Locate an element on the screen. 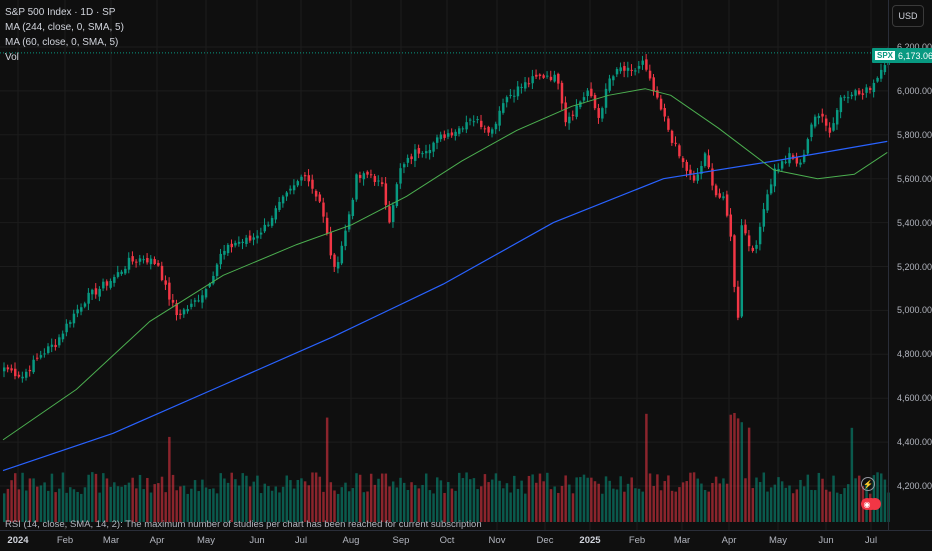 Image resolution: width=932 pixels, height=551 pixels. studies-limit-icon: ◉ is located at coordinates (867, 504).